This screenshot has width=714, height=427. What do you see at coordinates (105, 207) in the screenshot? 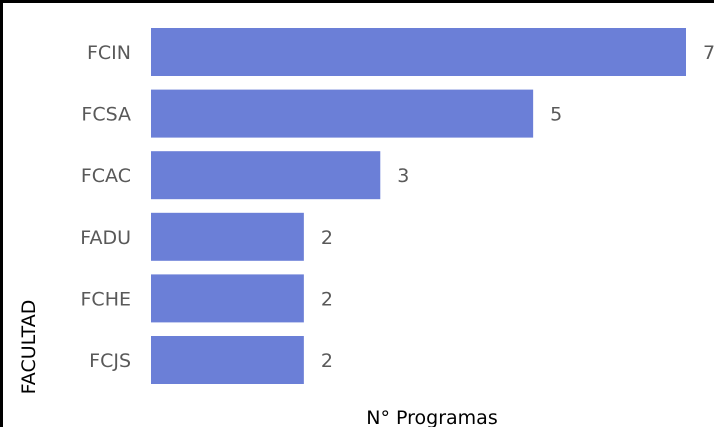
I see `category-labels-group: FCIN FCSA FCAC FADU FCHE FCJS` at bounding box center [105, 207].